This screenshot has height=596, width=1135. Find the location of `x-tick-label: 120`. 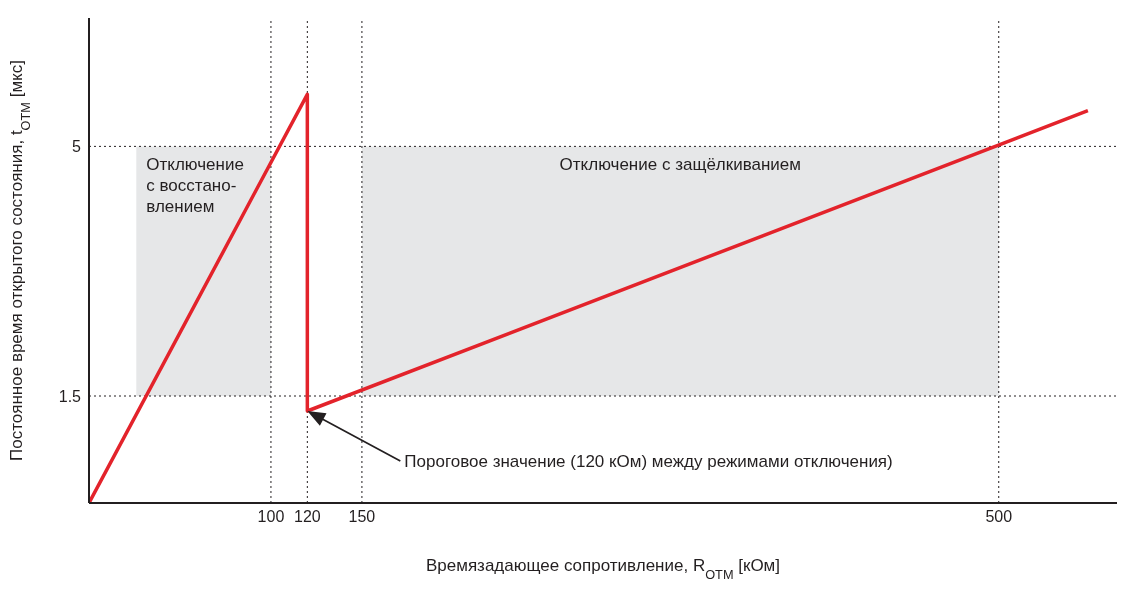

x-tick-label: 120 is located at coordinates (307, 517).